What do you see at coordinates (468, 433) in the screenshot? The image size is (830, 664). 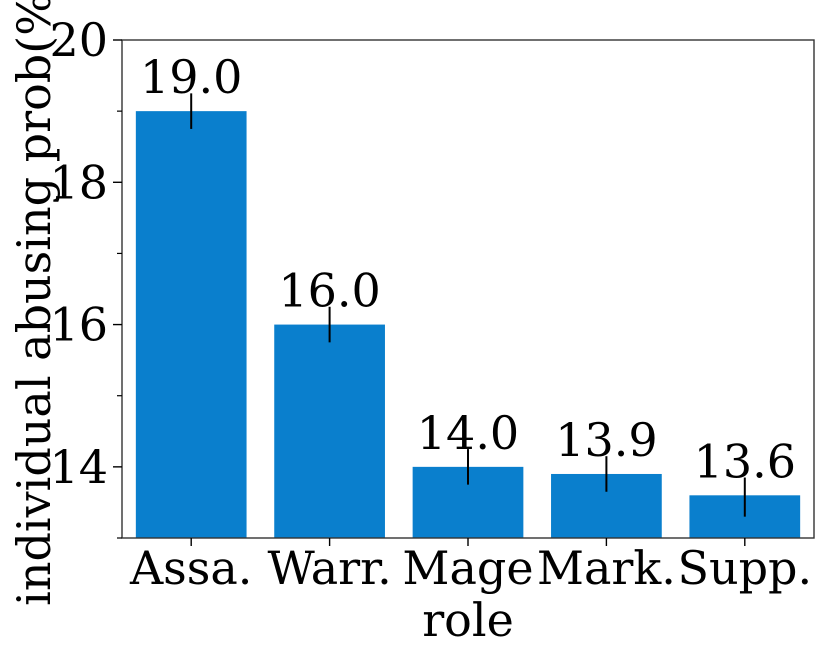 I see `value-label: 14.0` at bounding box center [468, 433].